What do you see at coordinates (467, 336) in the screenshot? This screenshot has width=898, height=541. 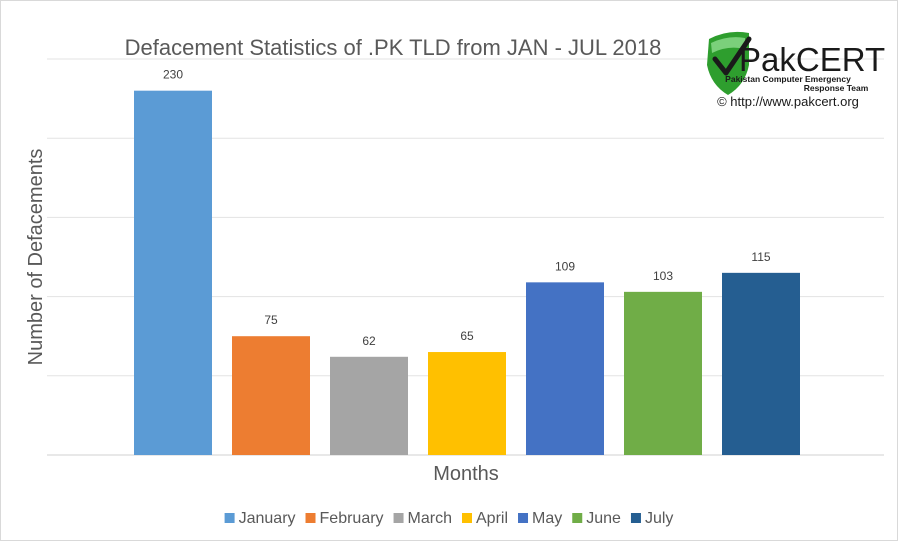 I see `data-label-april: 65` at bounding box center [467, 336].